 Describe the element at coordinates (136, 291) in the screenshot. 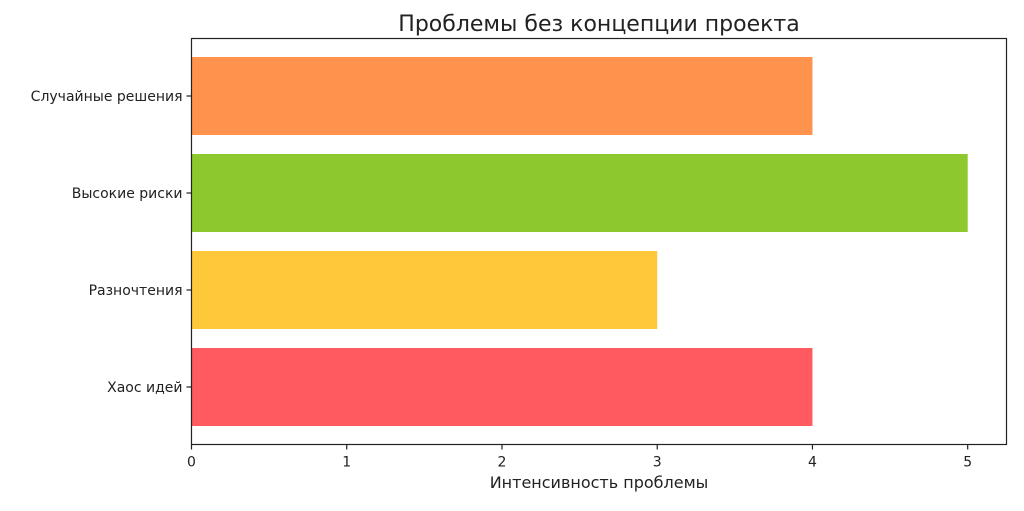

I see `y-tick-label-1: Разночтения` at that location.